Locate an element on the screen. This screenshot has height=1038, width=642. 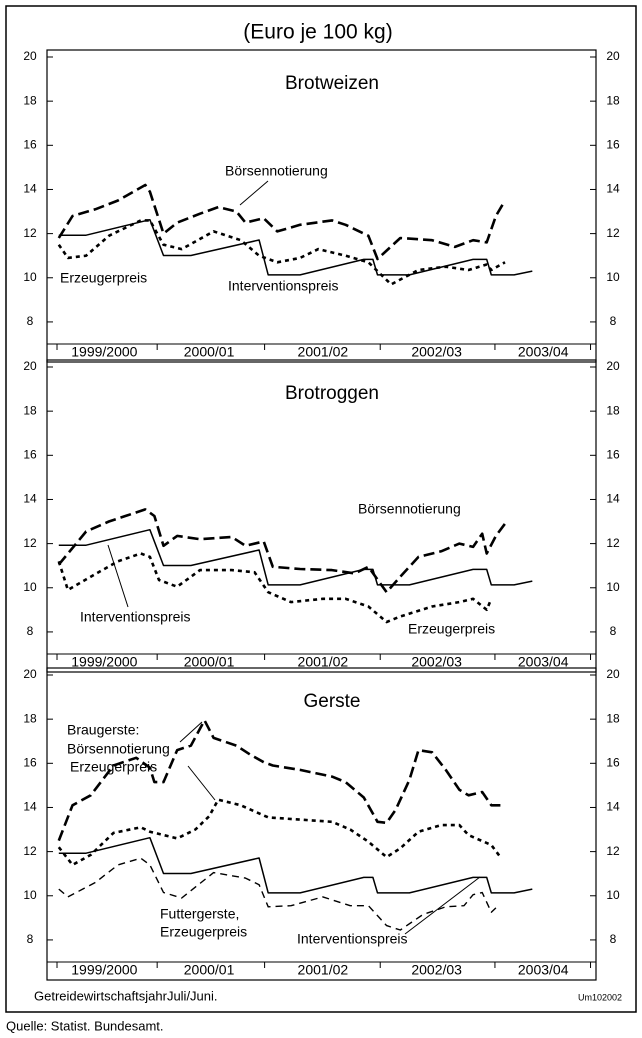
panel-title: Brotroggen is located at coordinates (332, 393).